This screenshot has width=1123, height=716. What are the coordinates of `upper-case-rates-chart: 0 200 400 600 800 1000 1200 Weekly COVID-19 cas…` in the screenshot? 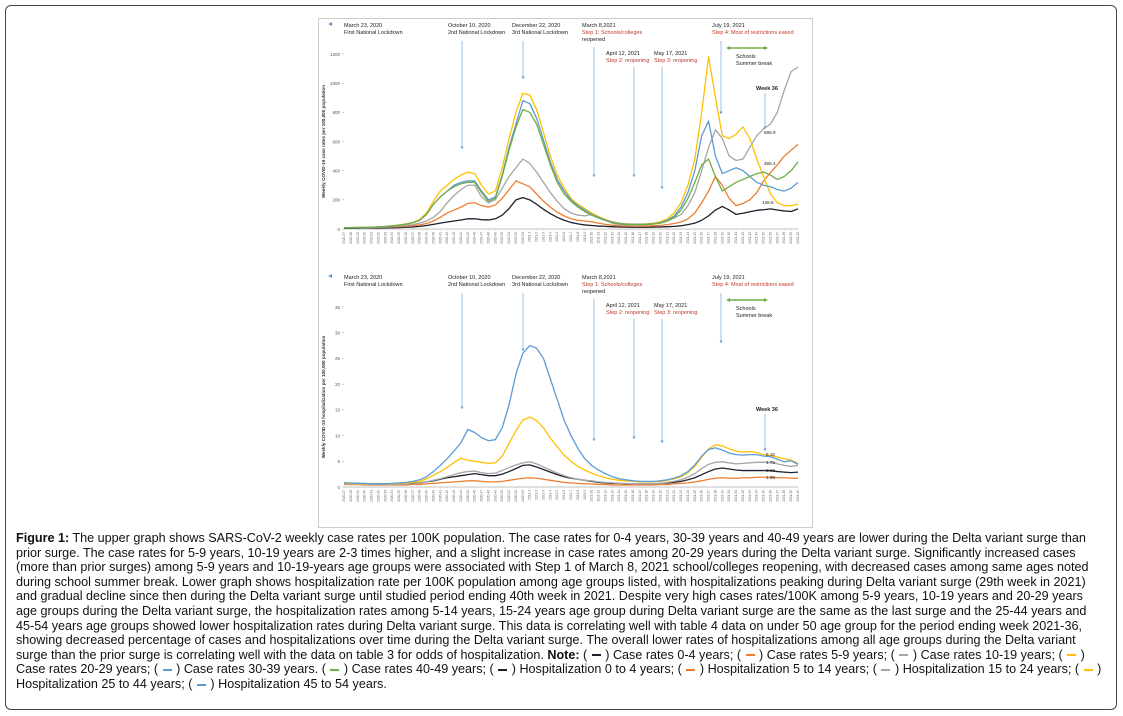 It's located at (560, 133).